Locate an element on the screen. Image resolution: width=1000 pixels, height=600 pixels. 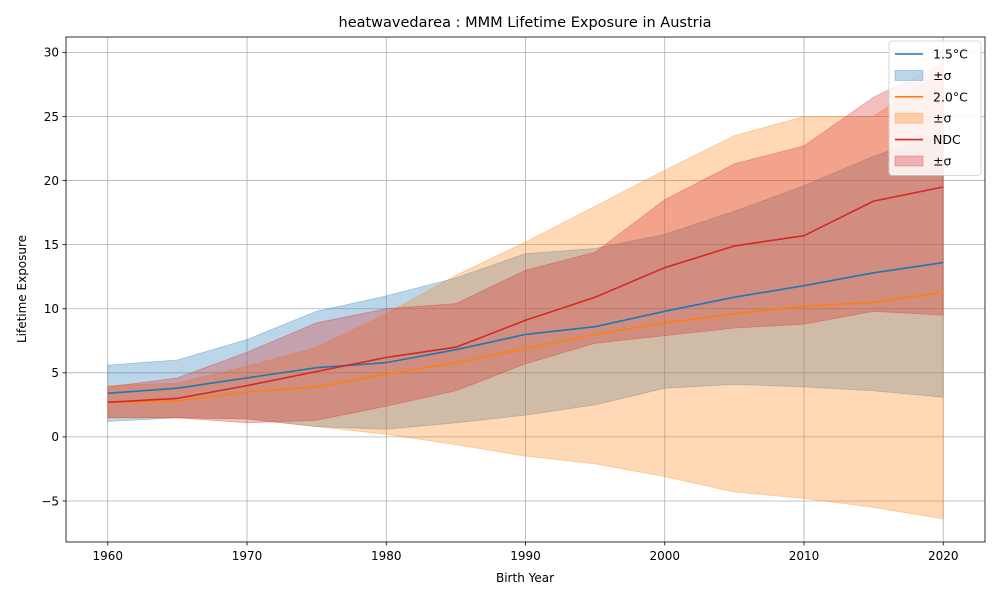
legend-label: 2.0°C is located at coordinates (950, 96).